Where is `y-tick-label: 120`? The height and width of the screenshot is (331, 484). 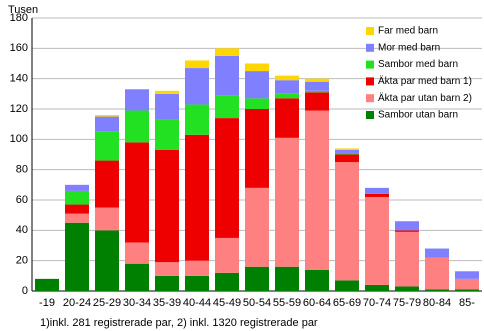 y-tick-label: 120 is located at coordinates (19, 109).